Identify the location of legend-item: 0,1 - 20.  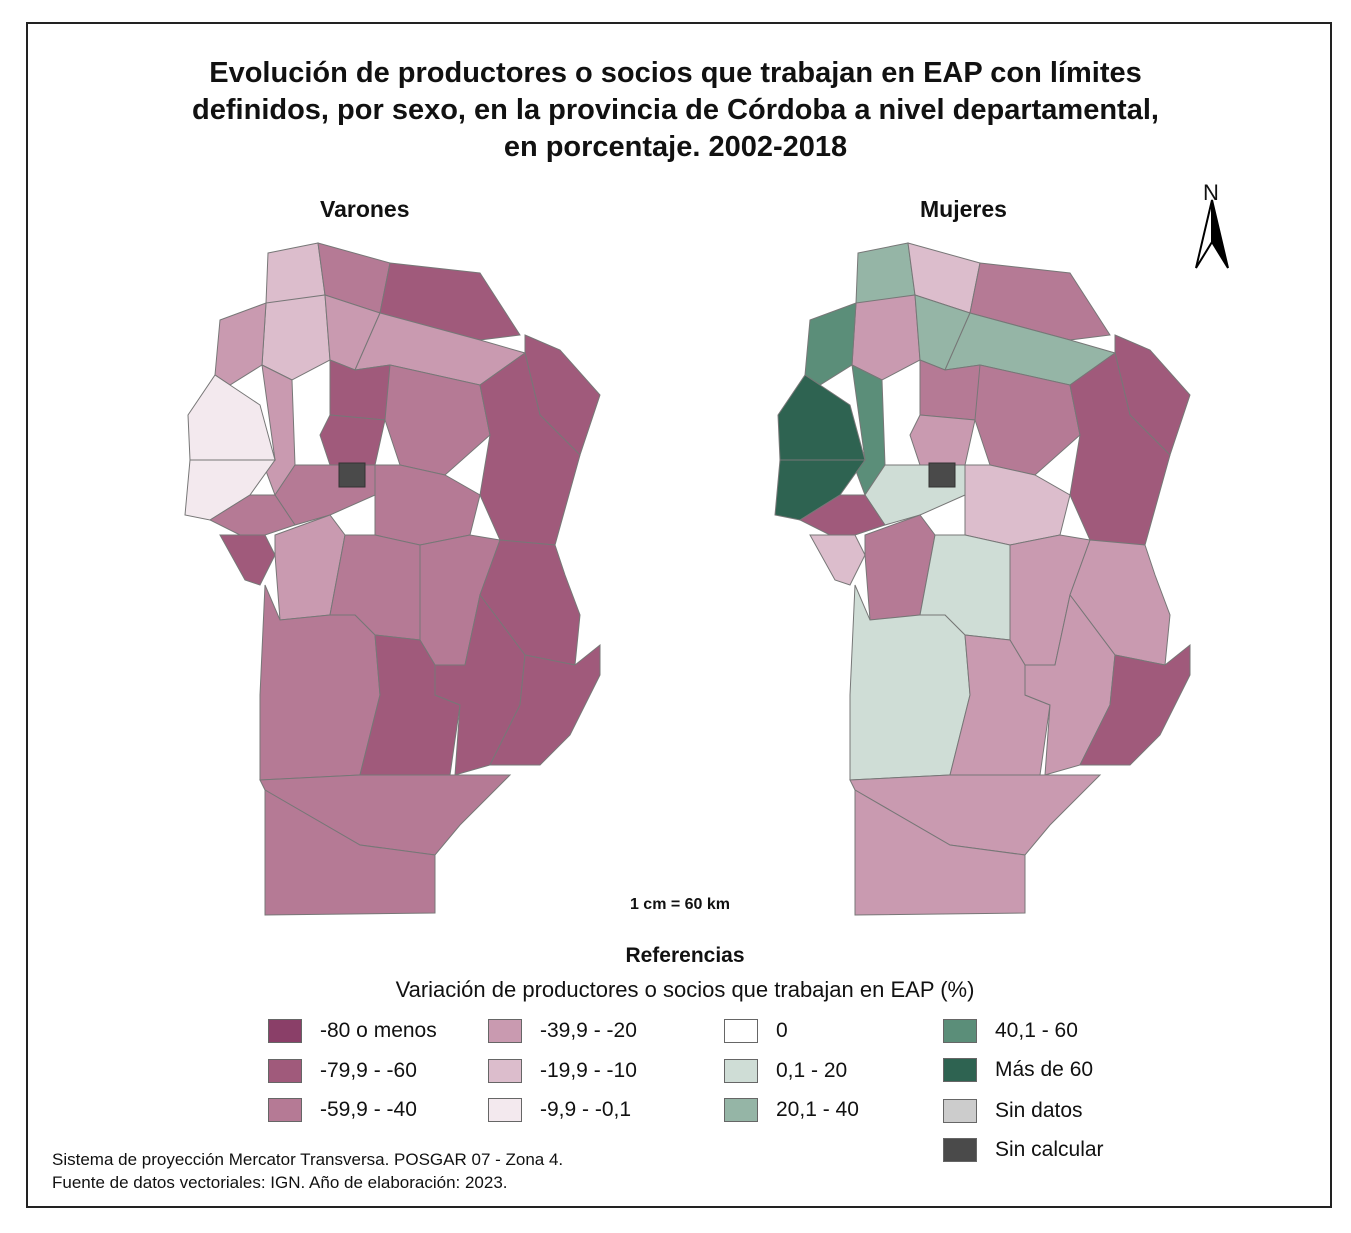
(785, 1071).